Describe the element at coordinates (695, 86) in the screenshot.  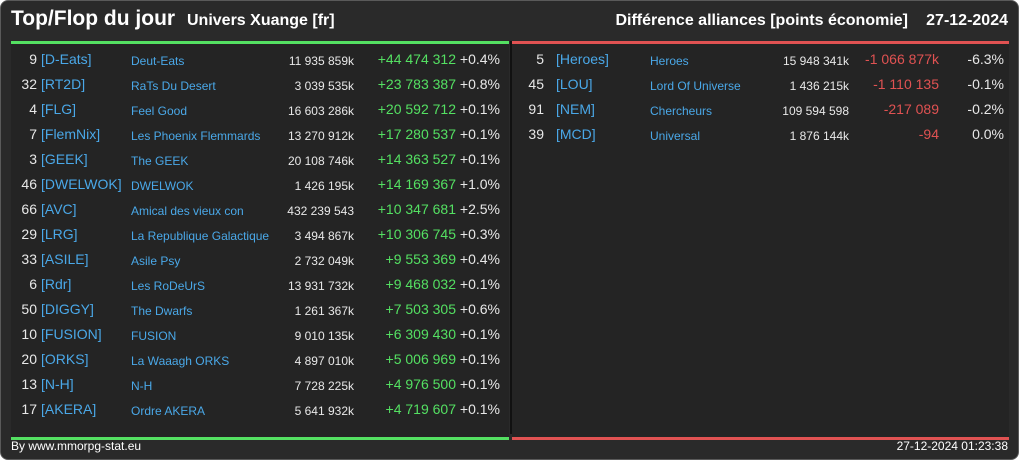
I see `alliance-name-link: Lord Of Universe` at that location.